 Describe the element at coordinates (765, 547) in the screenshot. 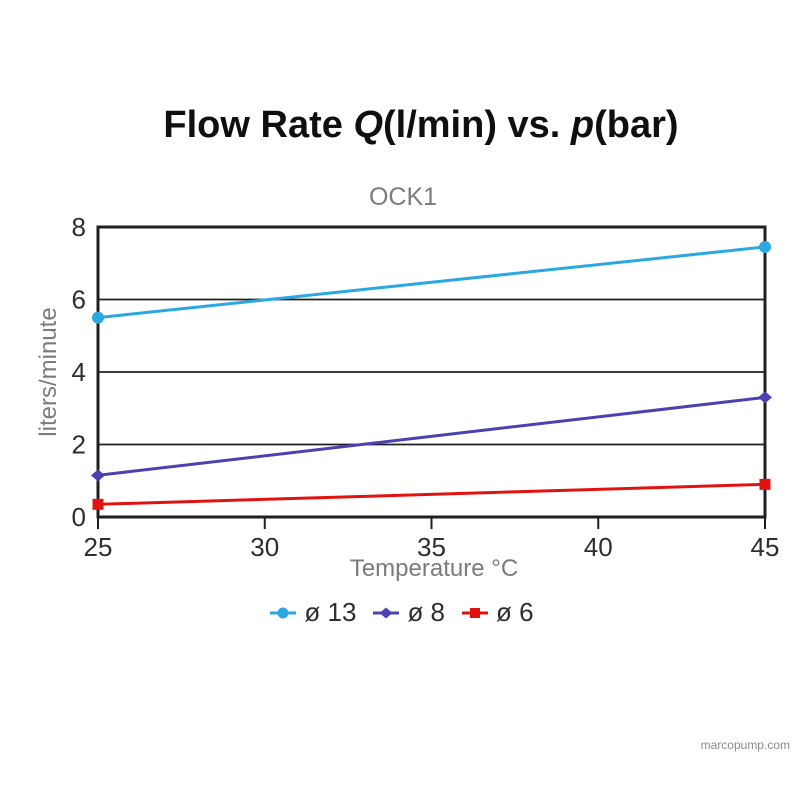

I see `x-tick-label: 45` at that location.